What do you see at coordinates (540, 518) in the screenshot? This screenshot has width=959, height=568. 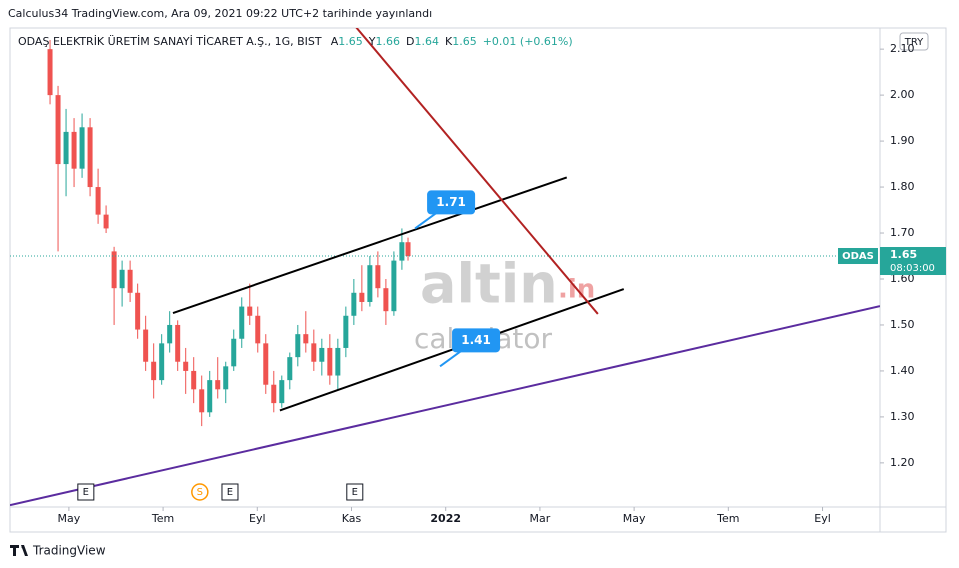 I see `x-tick-label: Mar` at bounding box center [540, 518].